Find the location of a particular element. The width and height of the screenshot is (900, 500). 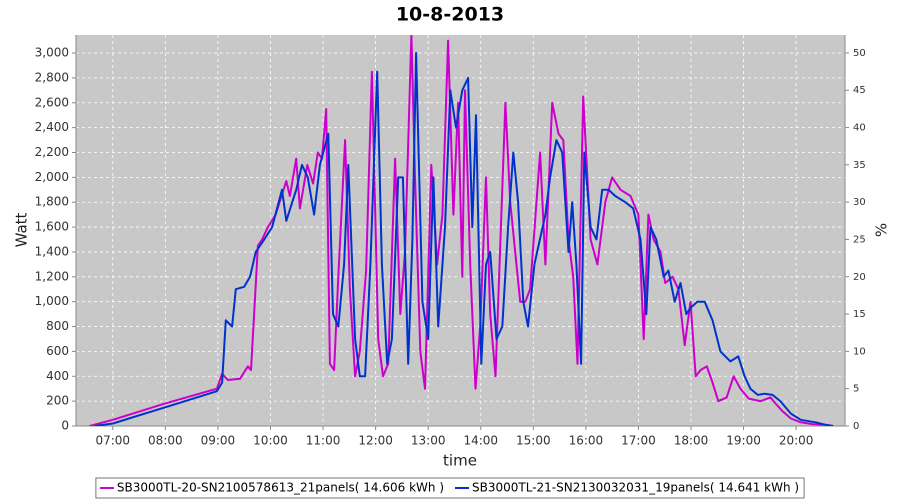

y-tick-label: 1,600 is located at coordinates (52, 227).